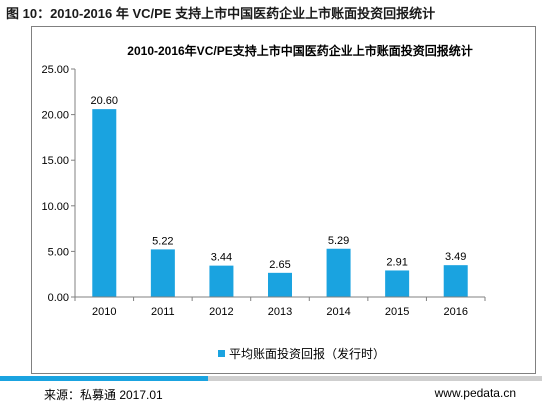  What do you see at coordinates (221, 281) in the screenshot?
I see `bar-2012` at bounding box center [221, 281].